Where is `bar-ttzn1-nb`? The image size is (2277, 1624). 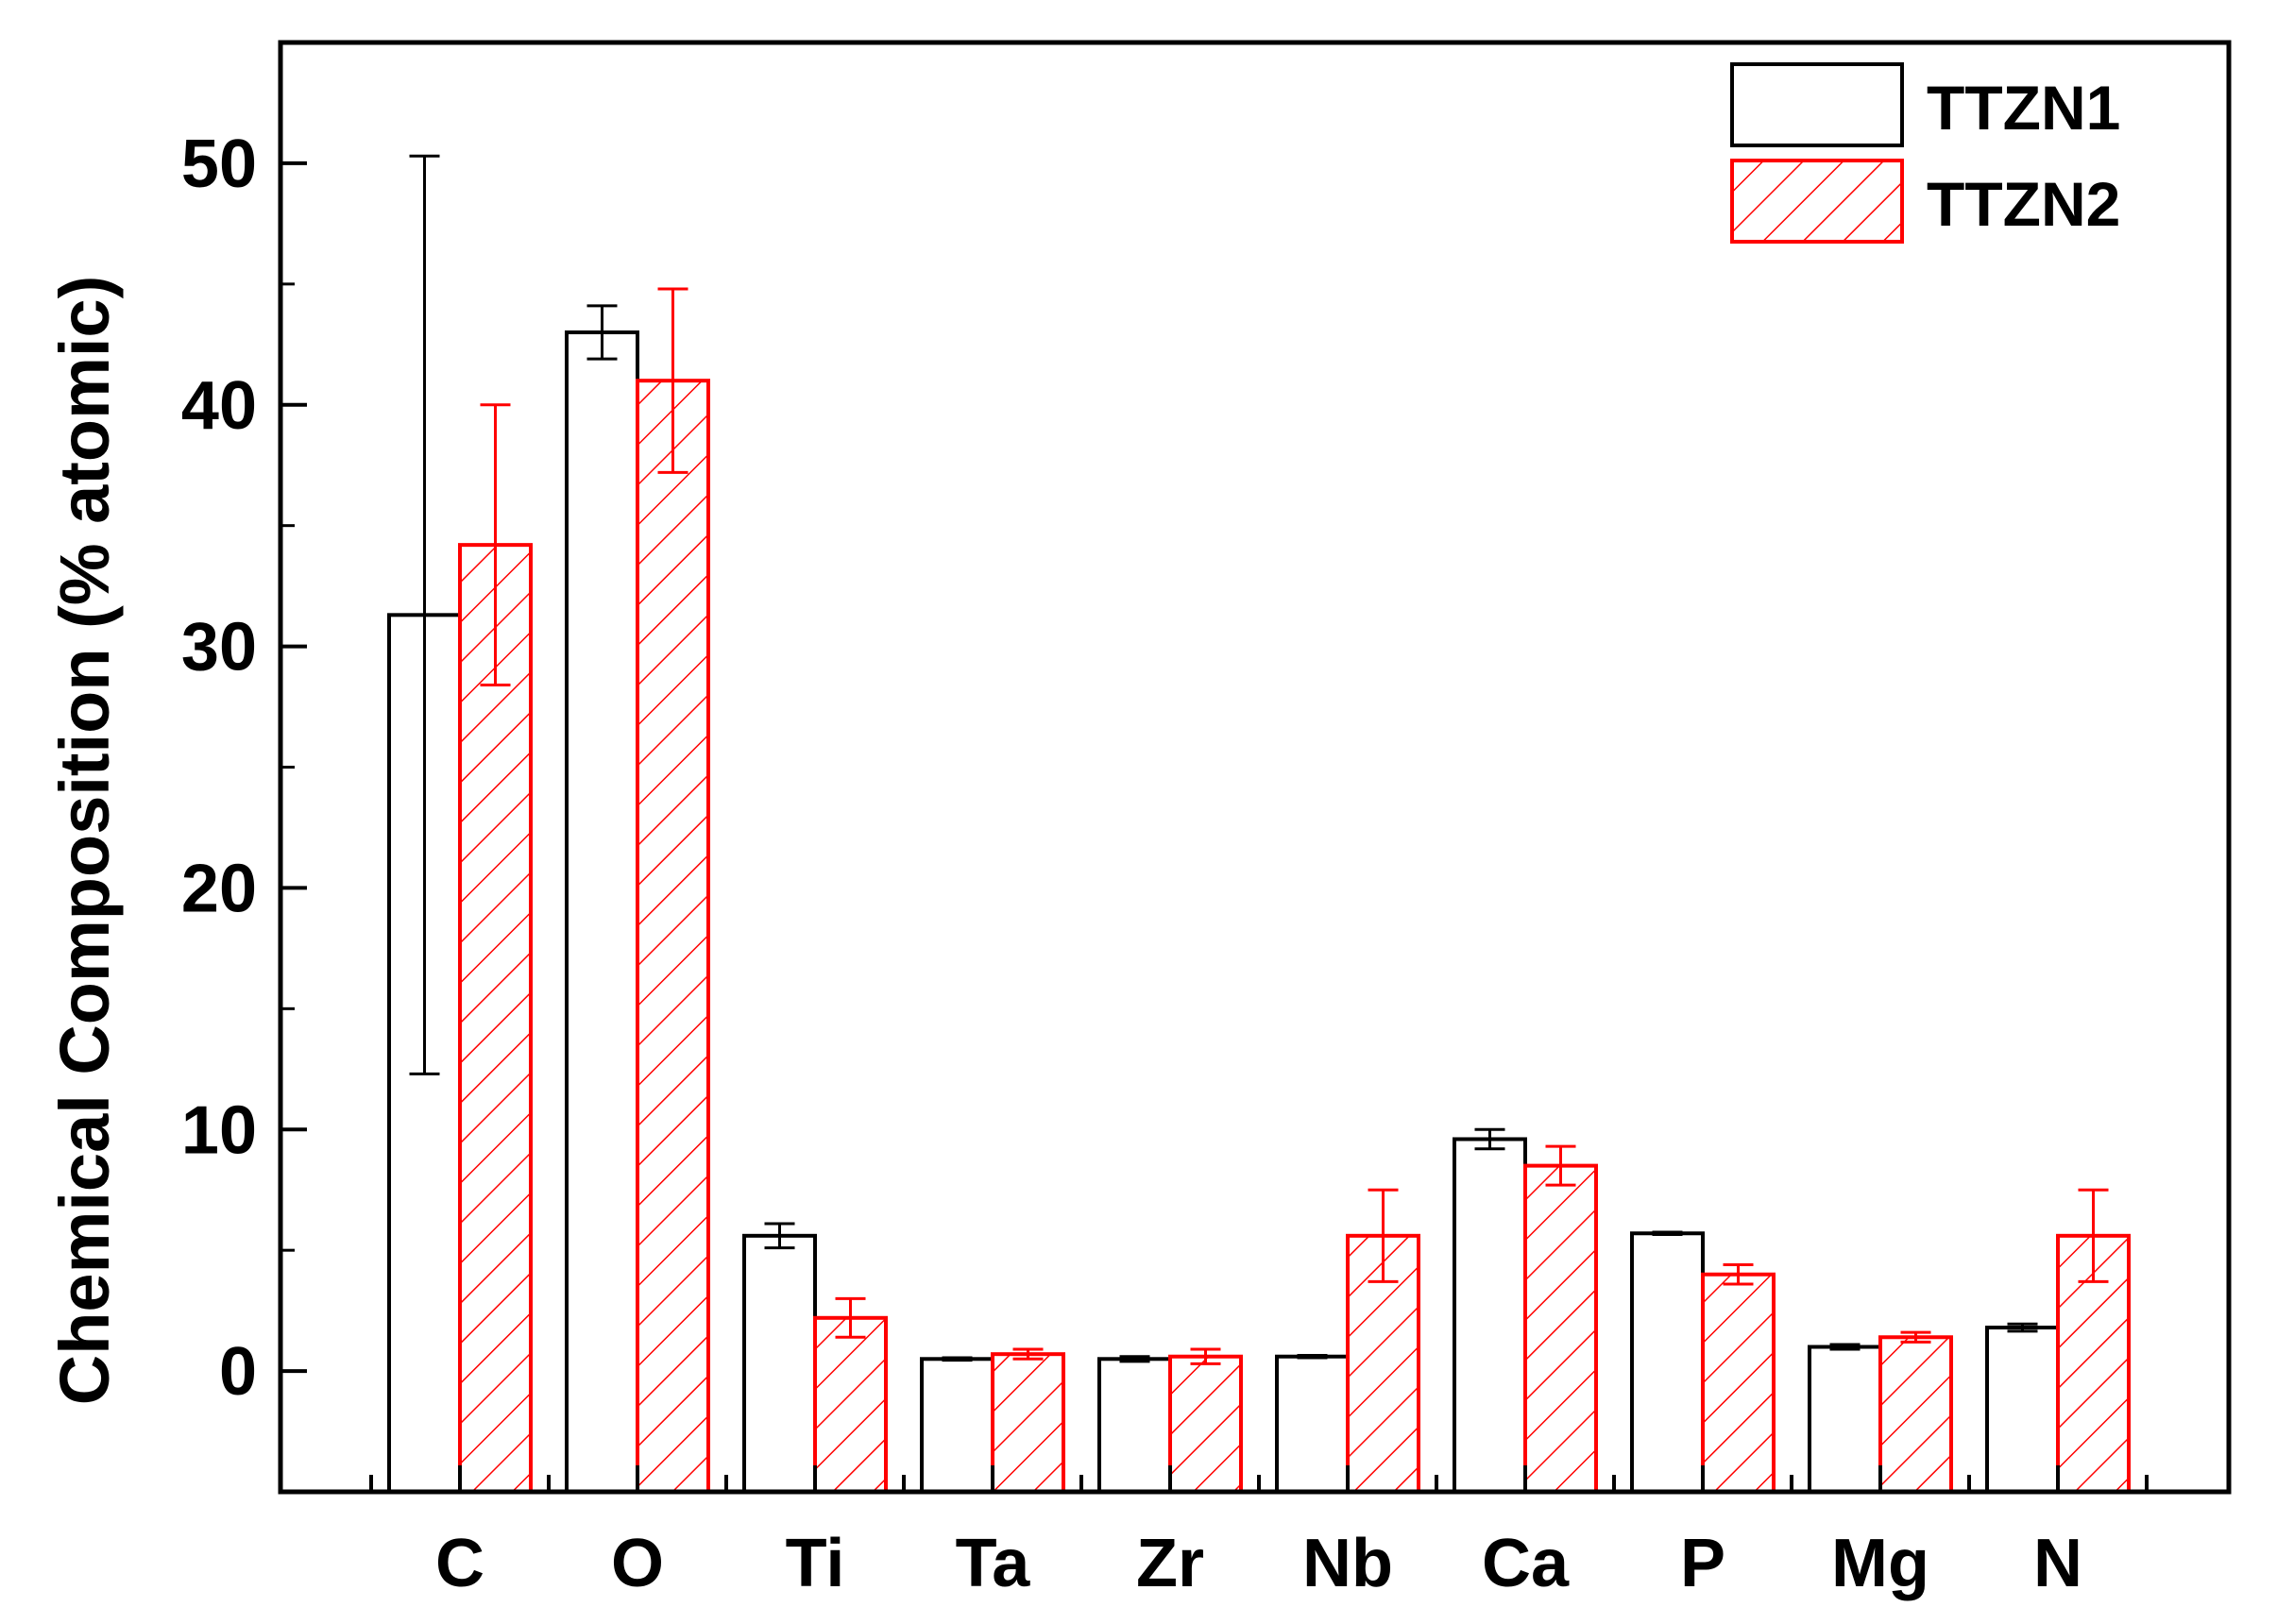
bar-ttzn1-nb is located at coordinates (1312, 1424).